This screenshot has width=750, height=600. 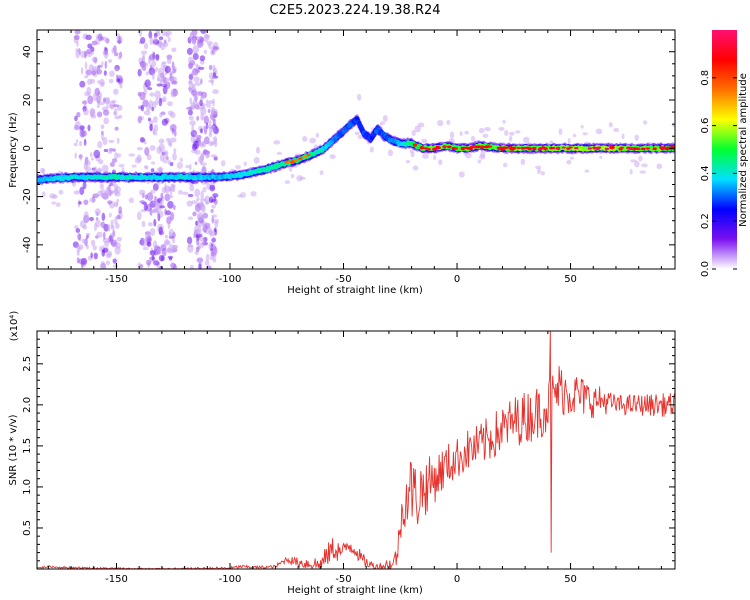 What do you see at coordinates (116, 279) in the screenshot?
I see `spectrogram-x-tick-label: -150` at bounding box center [116, 279].